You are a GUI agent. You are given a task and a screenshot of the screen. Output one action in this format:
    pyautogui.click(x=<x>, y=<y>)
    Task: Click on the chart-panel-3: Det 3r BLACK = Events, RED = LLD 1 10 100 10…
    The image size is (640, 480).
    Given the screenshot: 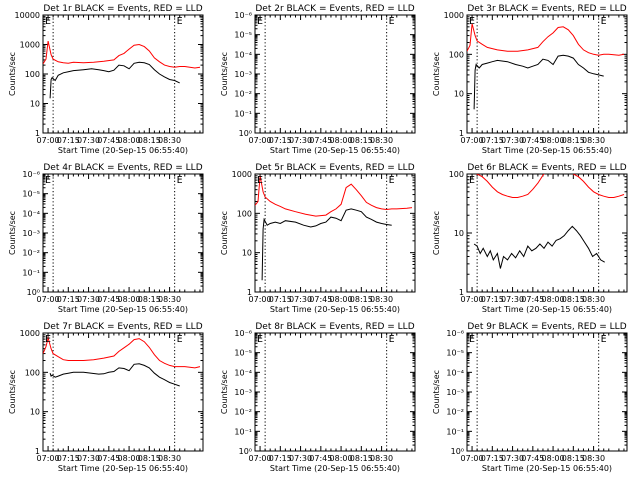 What is the action you would take?
    pyautogui.click(x=530, y=79)
    